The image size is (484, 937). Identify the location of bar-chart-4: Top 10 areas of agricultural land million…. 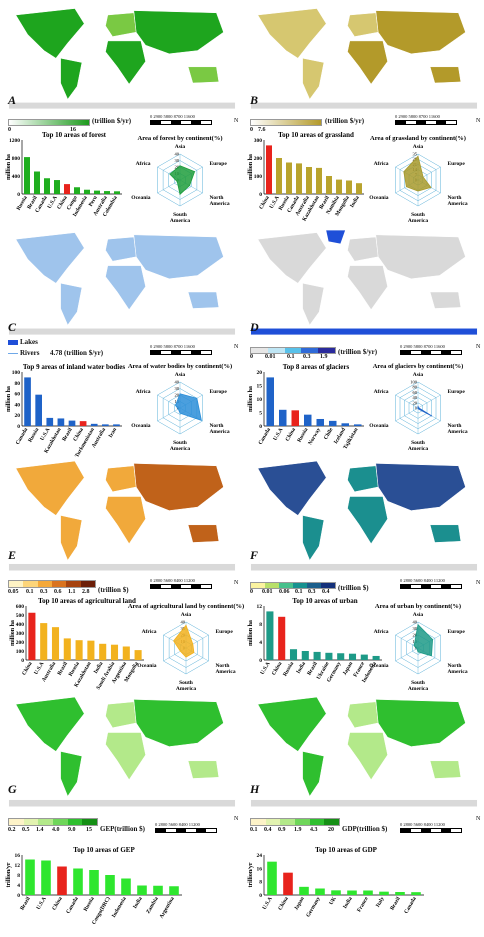
(77, 644).